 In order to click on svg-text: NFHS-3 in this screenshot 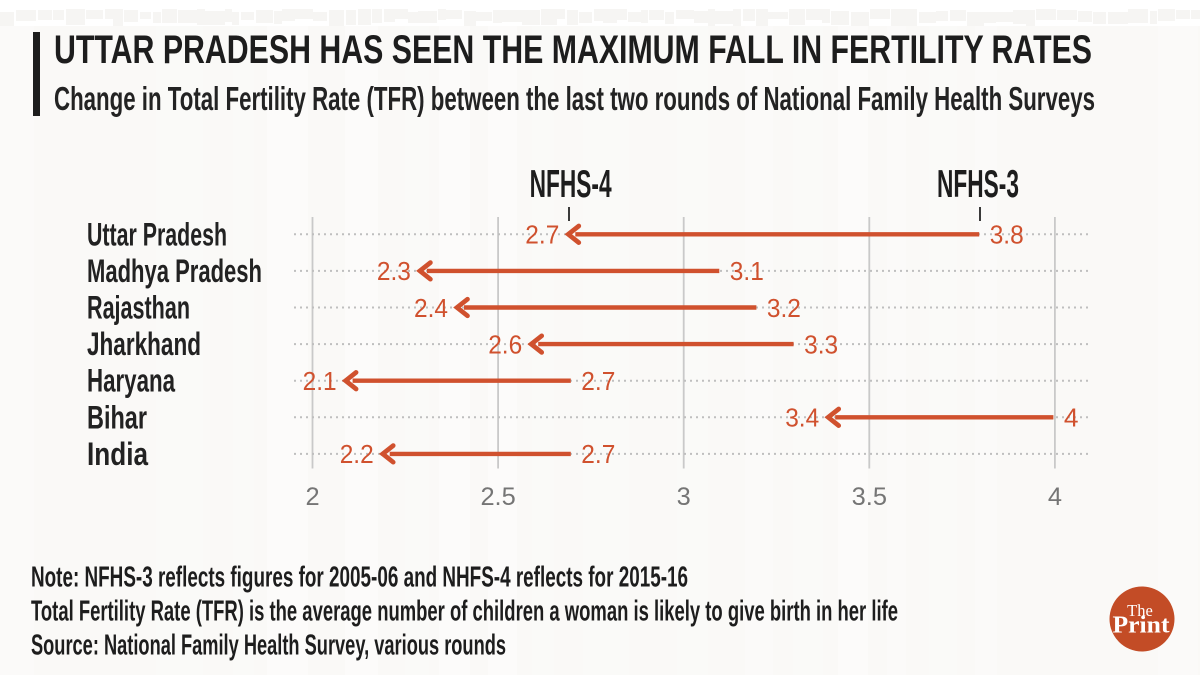, I will do `click(978, 184)`.